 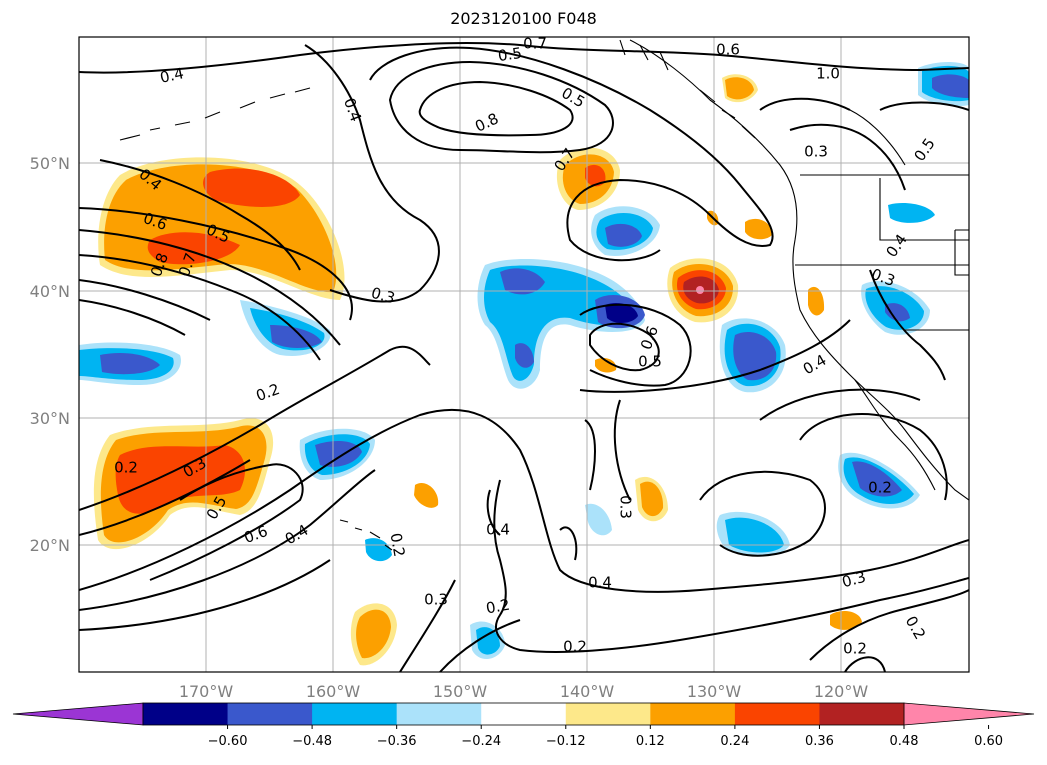 What do you see at coordinates (650, 741) in the screenshot?
I see `colorbar-tick-label: 0.12` at bounding box center [650, 741].